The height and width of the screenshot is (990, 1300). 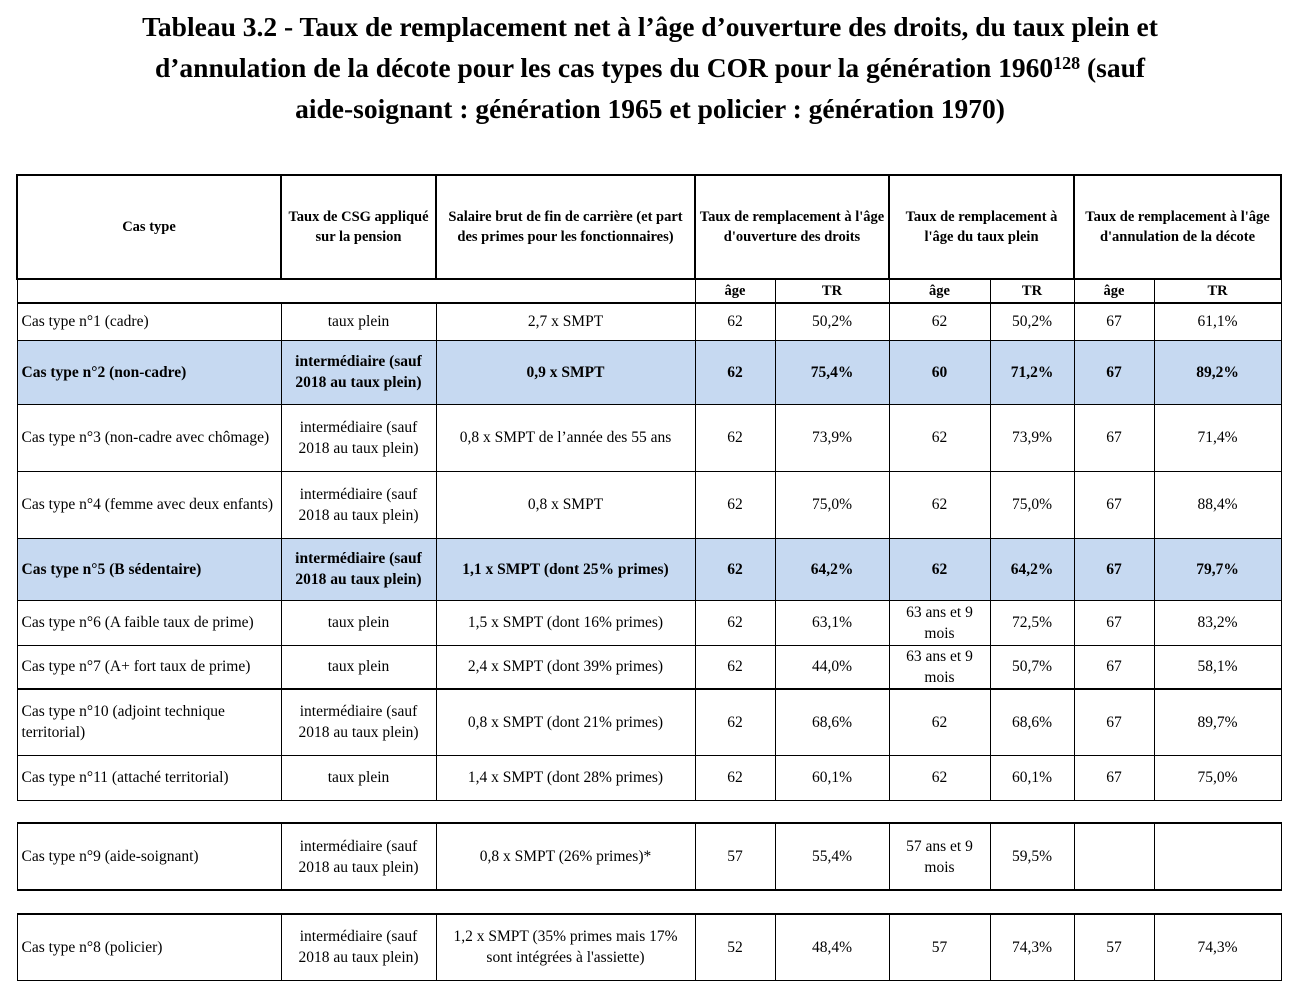 I want to click on cell-tr1: 68,6%, so click(x=832, y=722).